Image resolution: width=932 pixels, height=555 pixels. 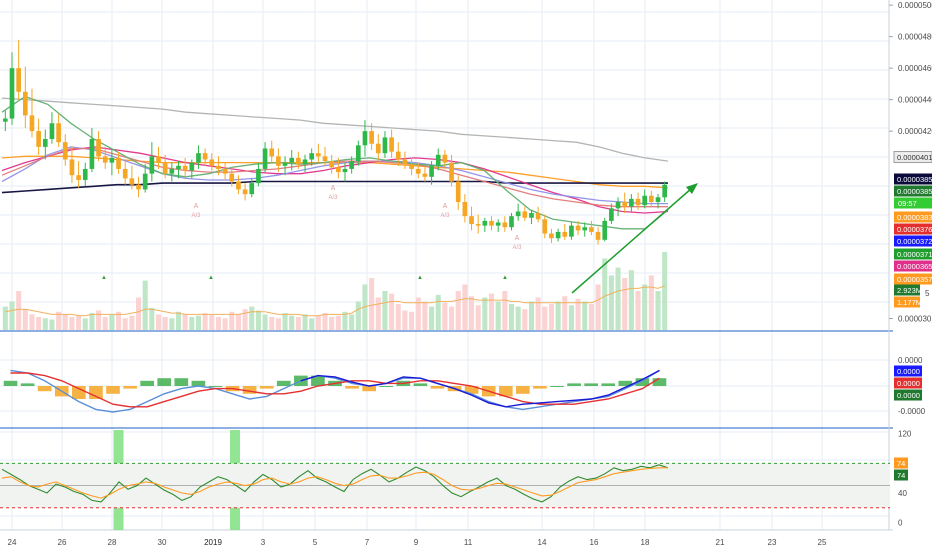 What do you see at coordinates (335, 391) in the screenshot?
I see `macd-panel` at bounding box center [335, 391].